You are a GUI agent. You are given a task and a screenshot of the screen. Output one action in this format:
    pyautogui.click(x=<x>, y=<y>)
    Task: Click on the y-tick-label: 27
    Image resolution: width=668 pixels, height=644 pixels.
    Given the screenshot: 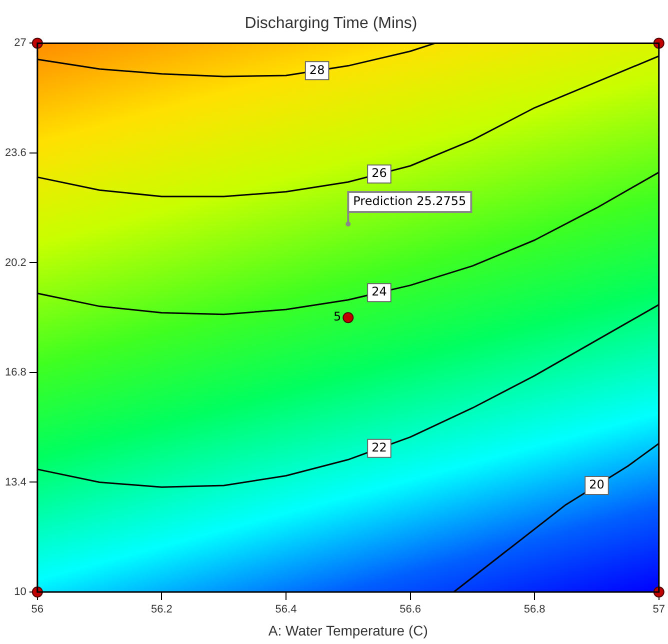 What is the action you would take?
    pyautogui.click(x=20, y=43)
    